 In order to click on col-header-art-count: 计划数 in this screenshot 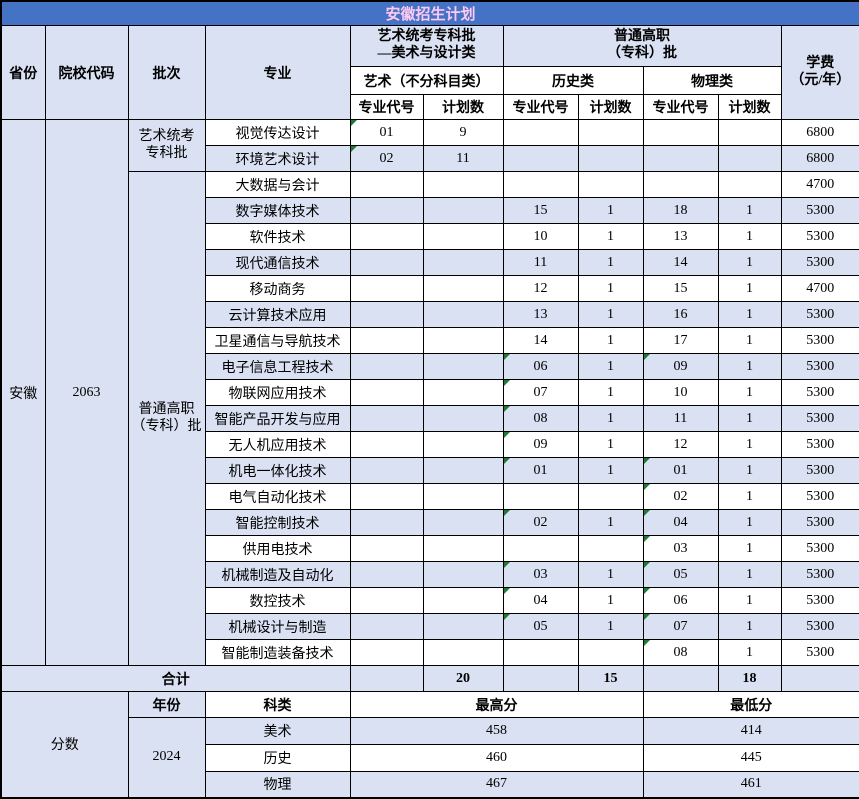, I will do `click(463, 107)`.